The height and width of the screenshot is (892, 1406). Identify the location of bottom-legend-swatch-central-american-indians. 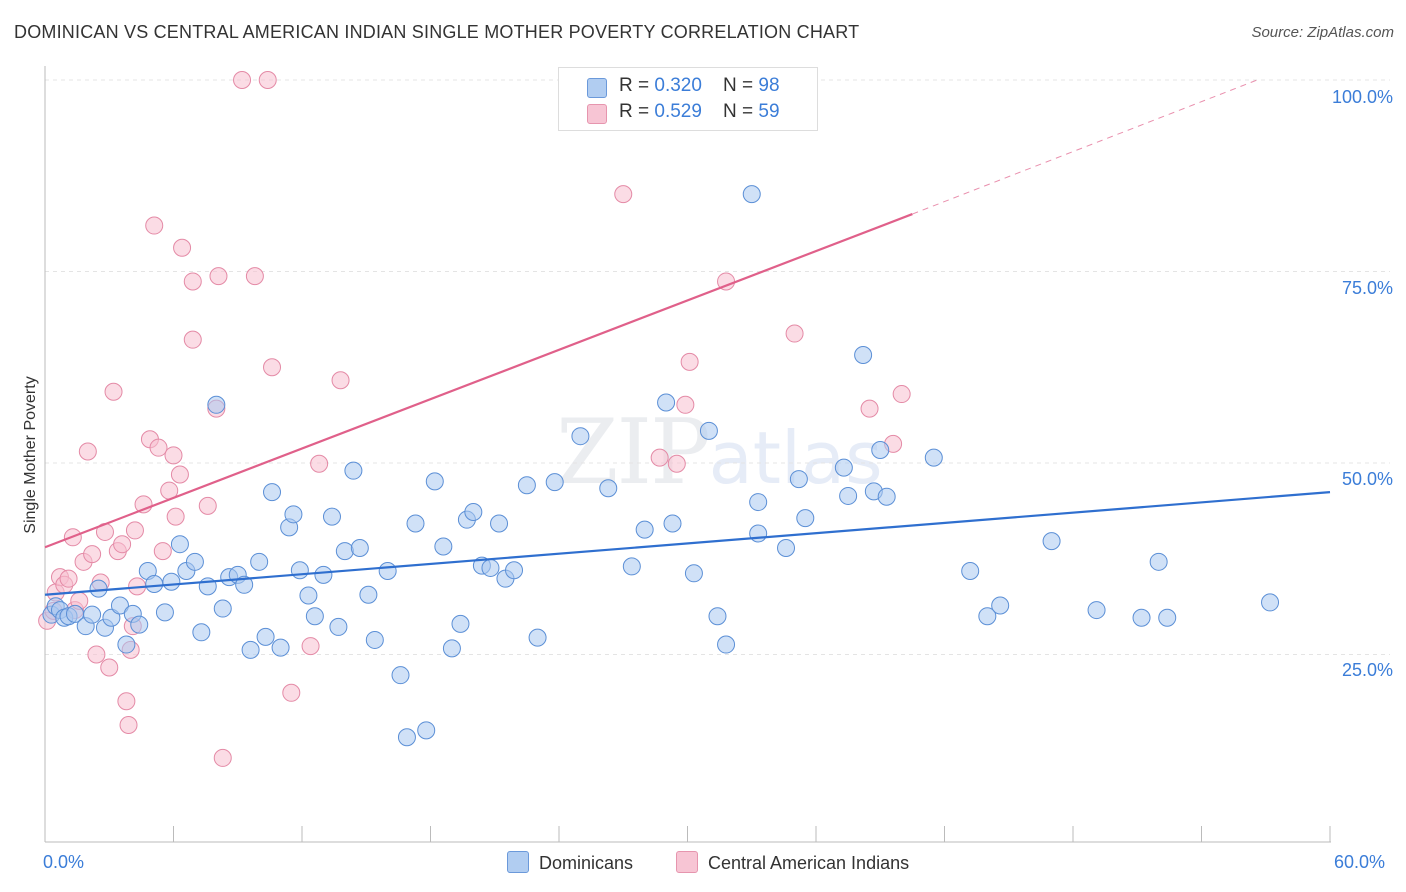
(687, 862).